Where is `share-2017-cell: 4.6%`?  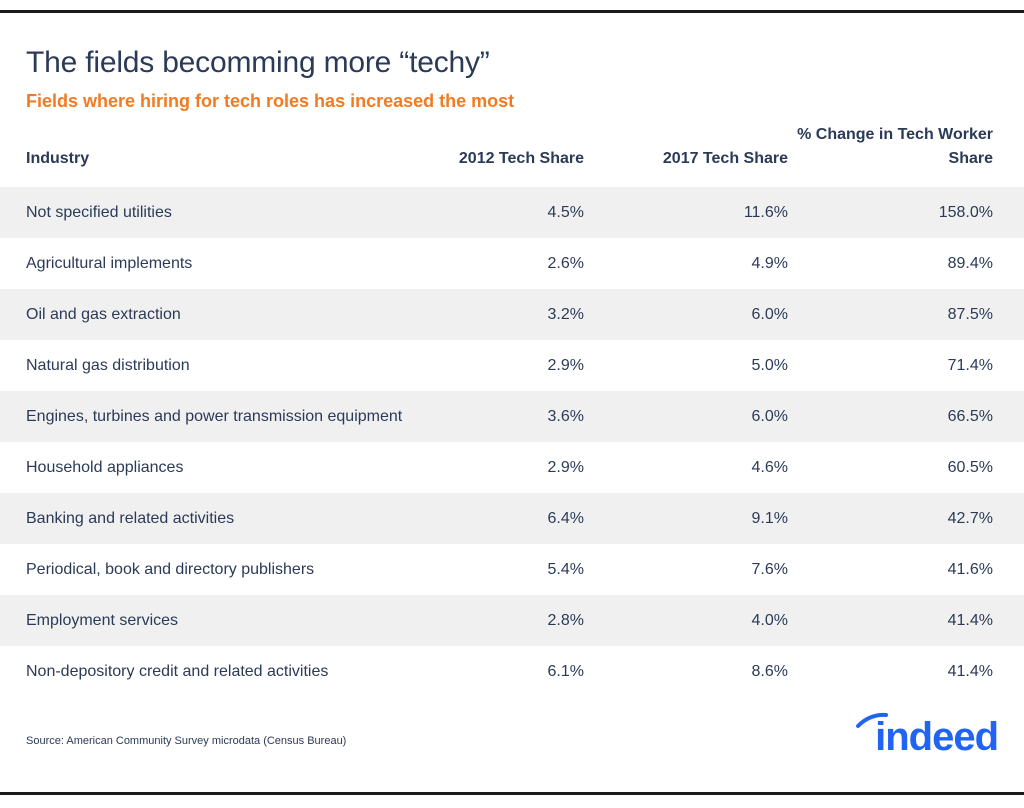 share-2017-cell: 4.6% is located at coordinates (769, 467).